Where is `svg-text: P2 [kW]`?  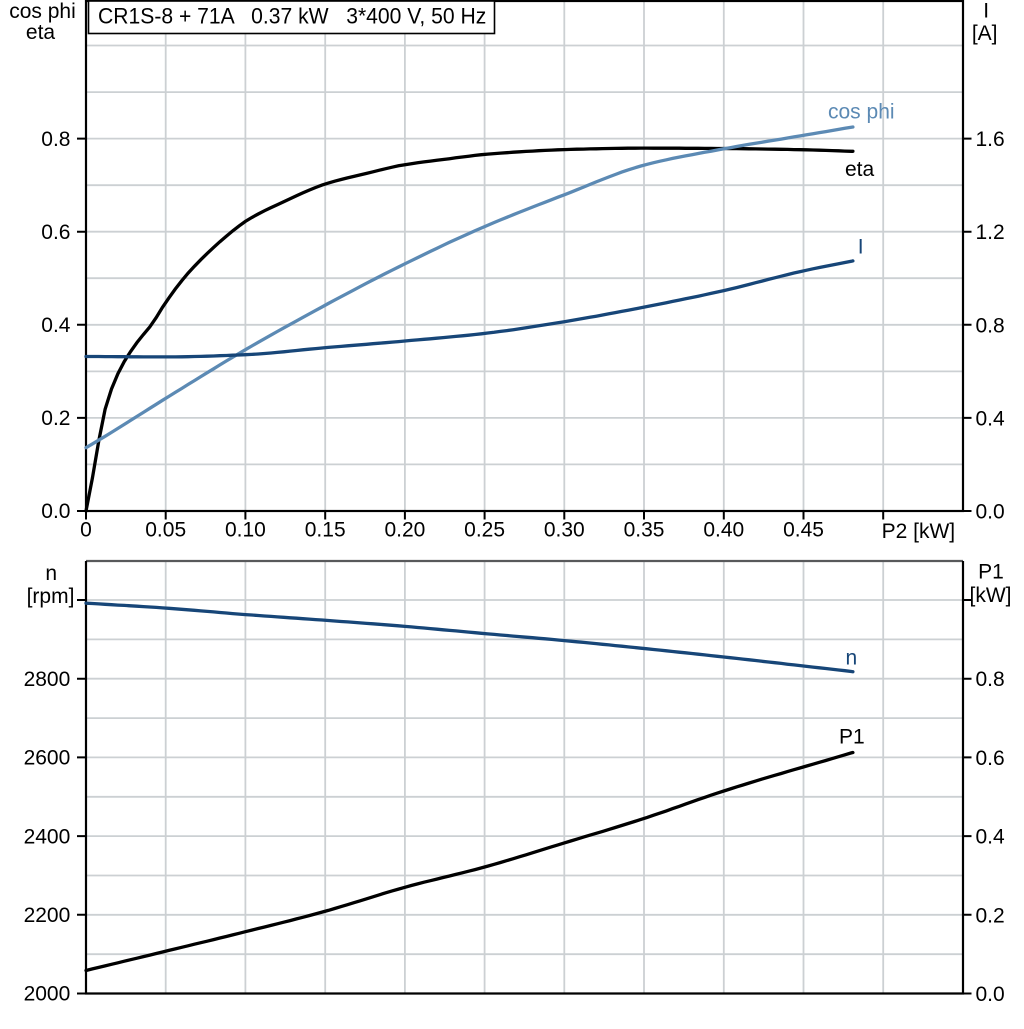 svg-text: P2 [kW] is located at coordinates (919, 531).